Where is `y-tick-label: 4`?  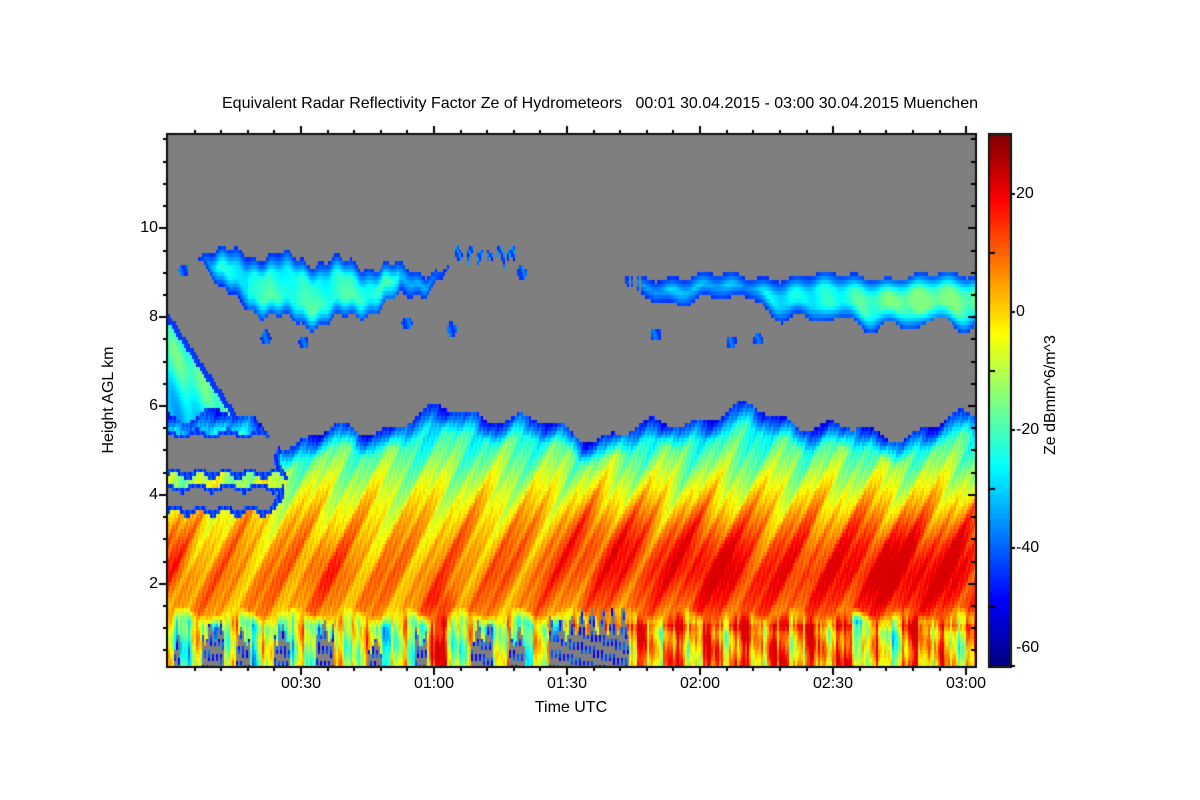 y-tick-label: 4 is located at coordinates (153, 494).